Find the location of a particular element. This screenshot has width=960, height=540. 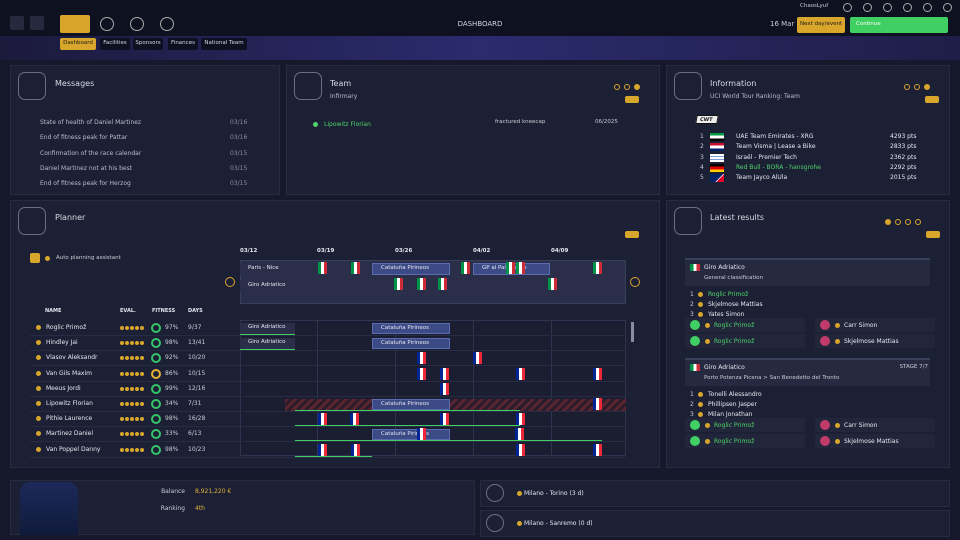

fitness: 97% is located at coordinates (172, 327).